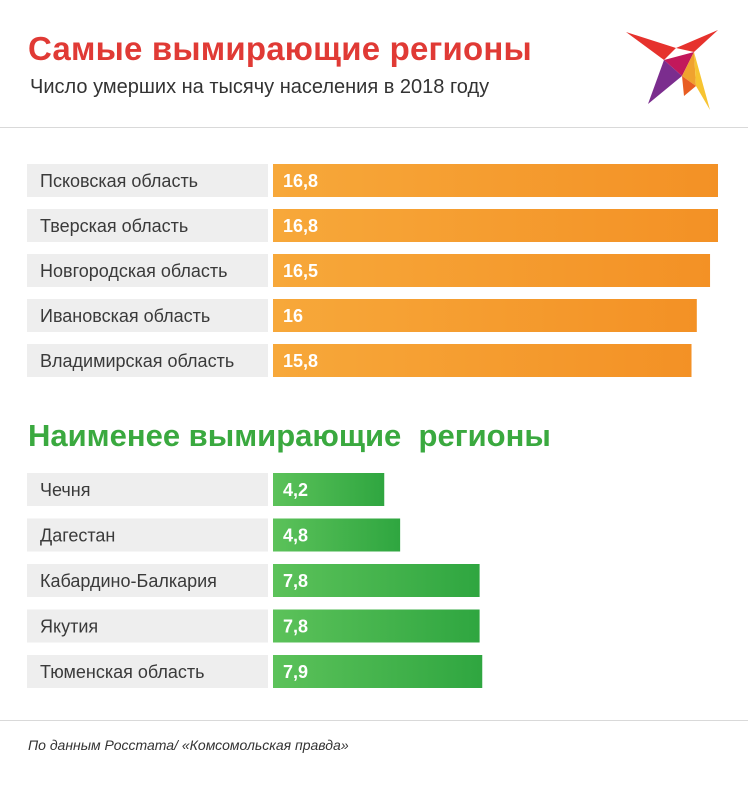 This screenshot has width=748, height=786. I want to click on bar-value-label: 4,8, so click(295, 536).